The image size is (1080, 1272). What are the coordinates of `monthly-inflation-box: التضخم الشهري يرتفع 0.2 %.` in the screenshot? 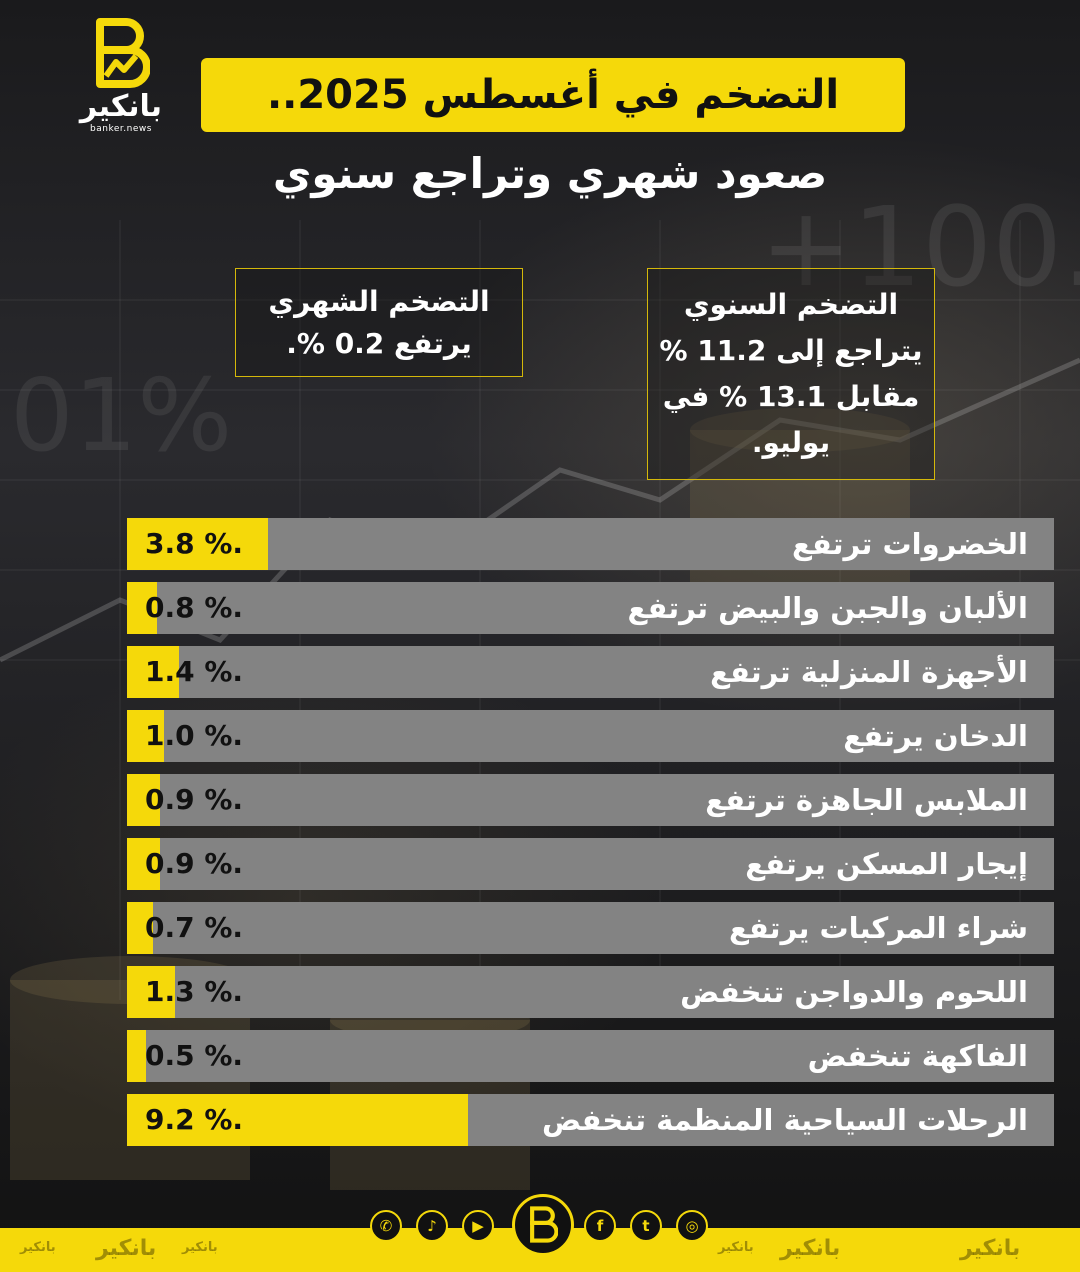 It's located at (379, 322).